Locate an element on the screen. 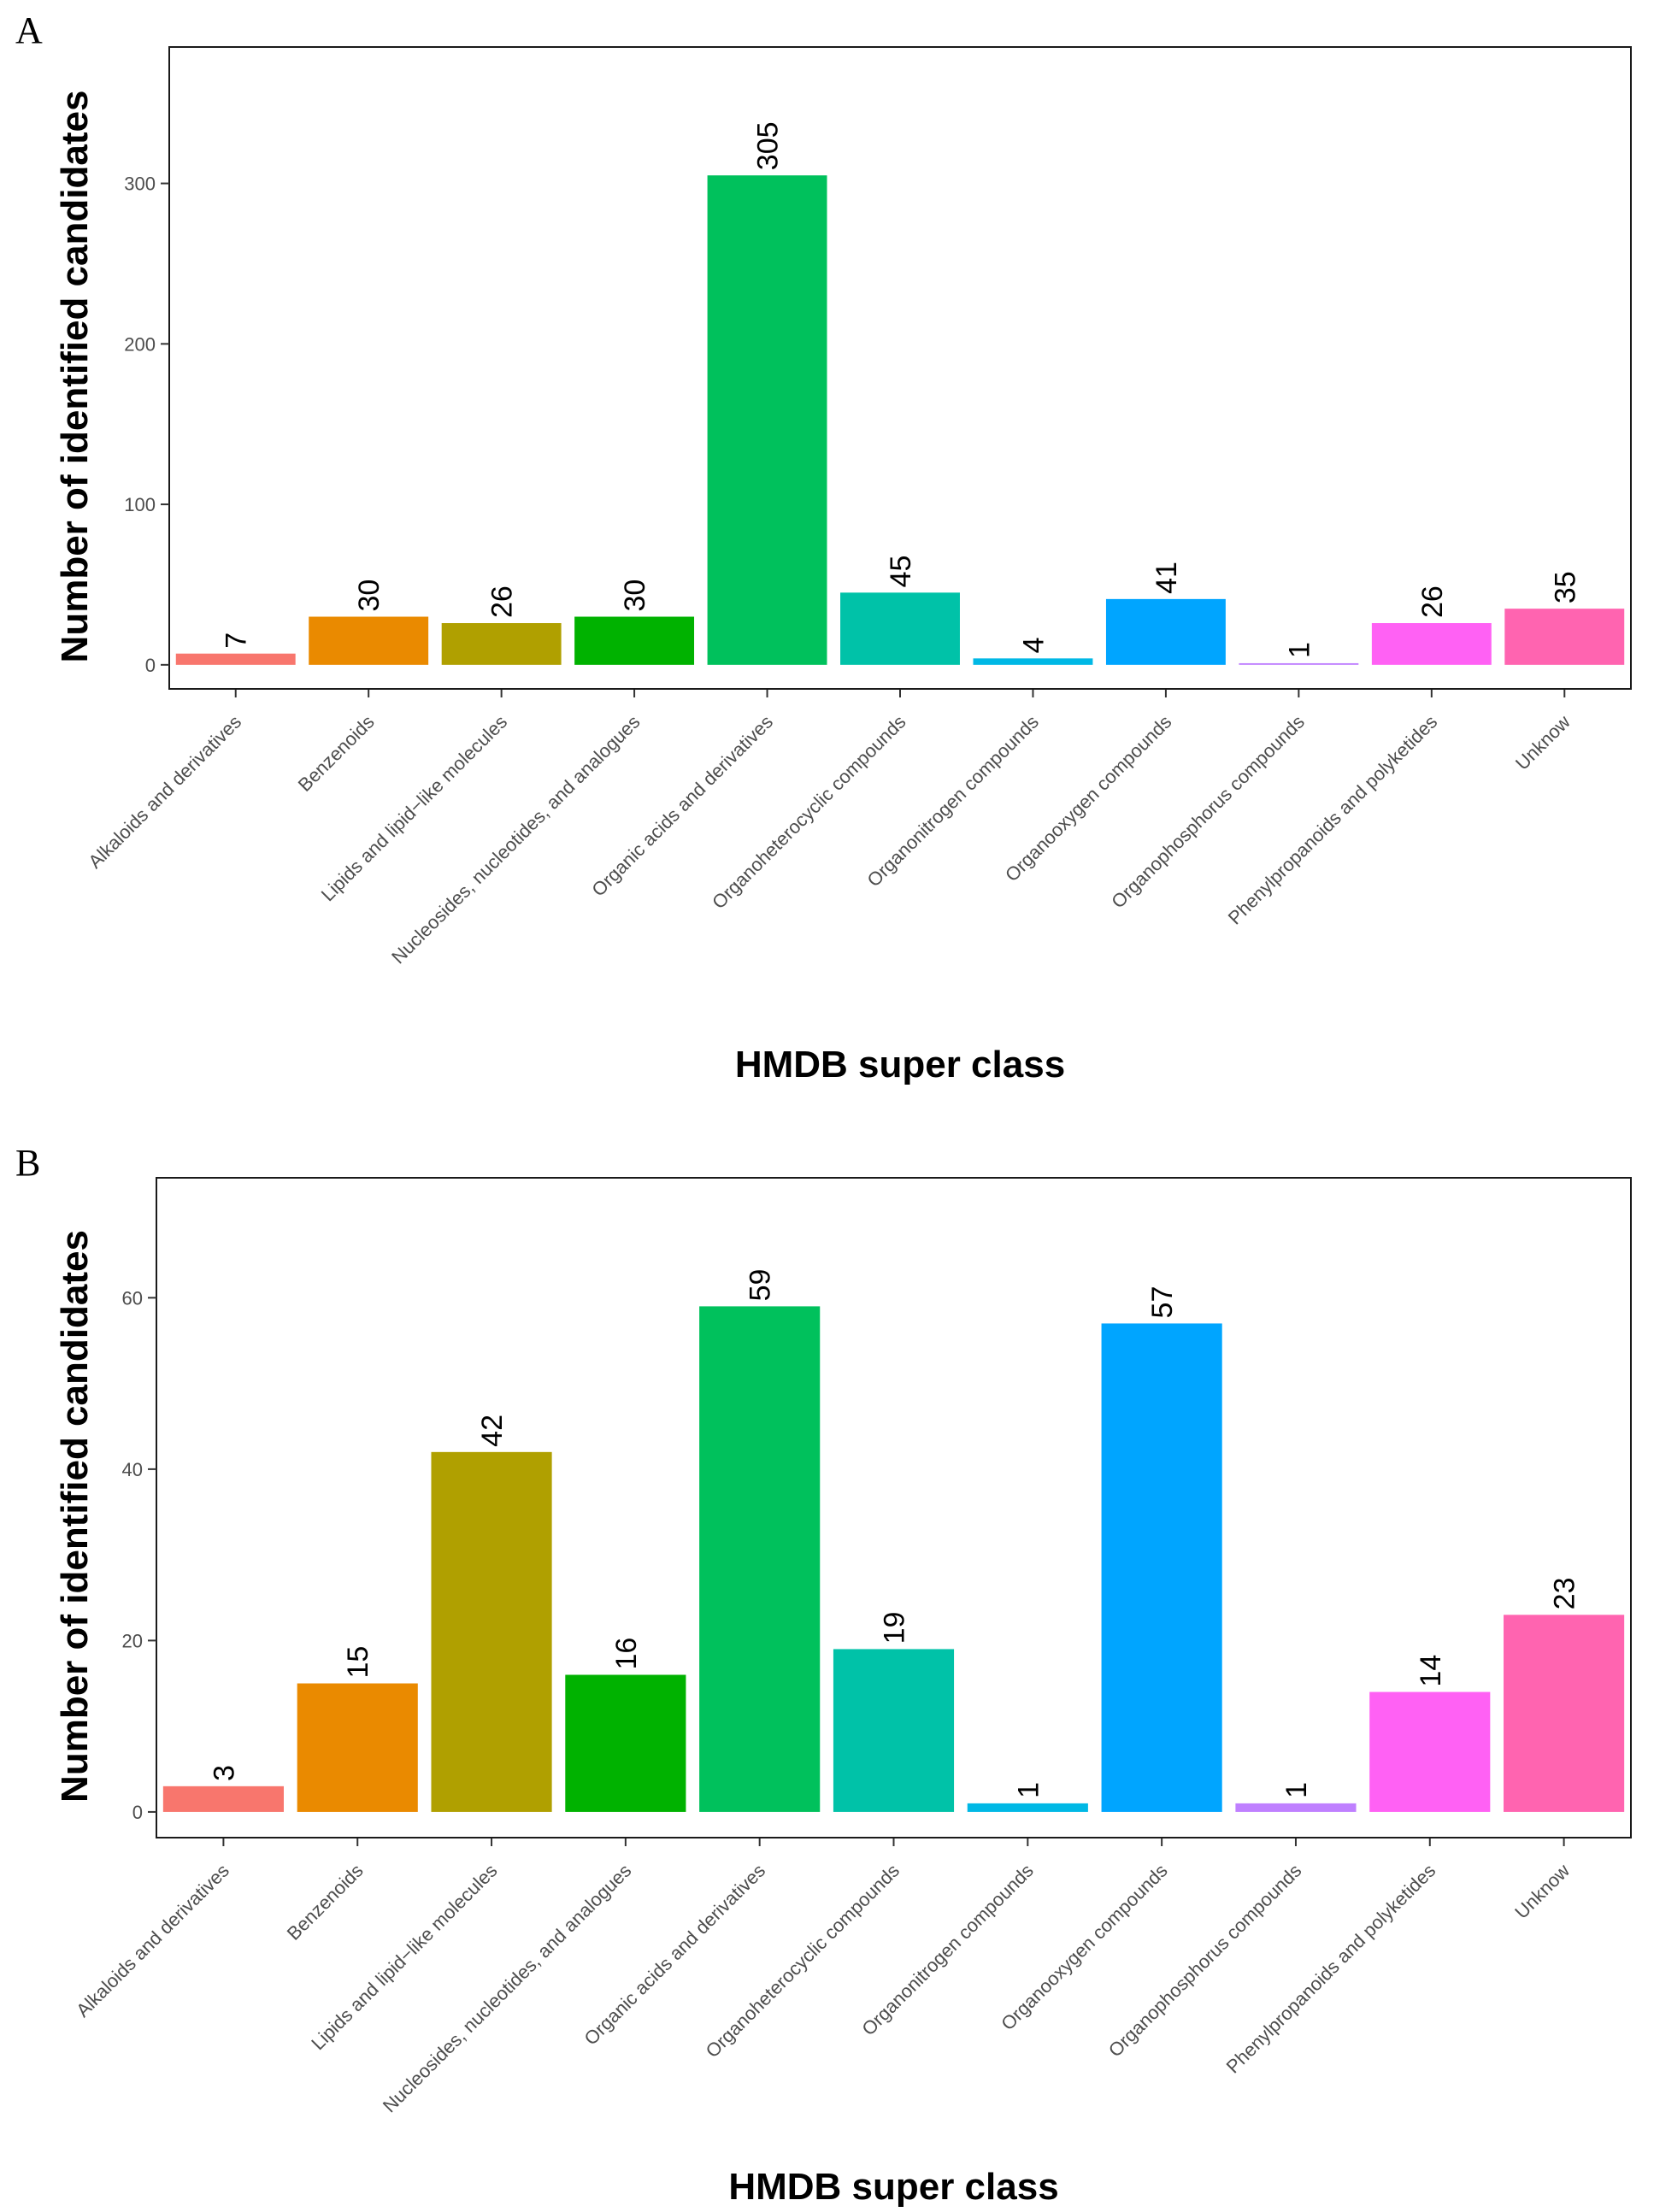  y-tick-label: 40 is located at coordinates (132, 1469).